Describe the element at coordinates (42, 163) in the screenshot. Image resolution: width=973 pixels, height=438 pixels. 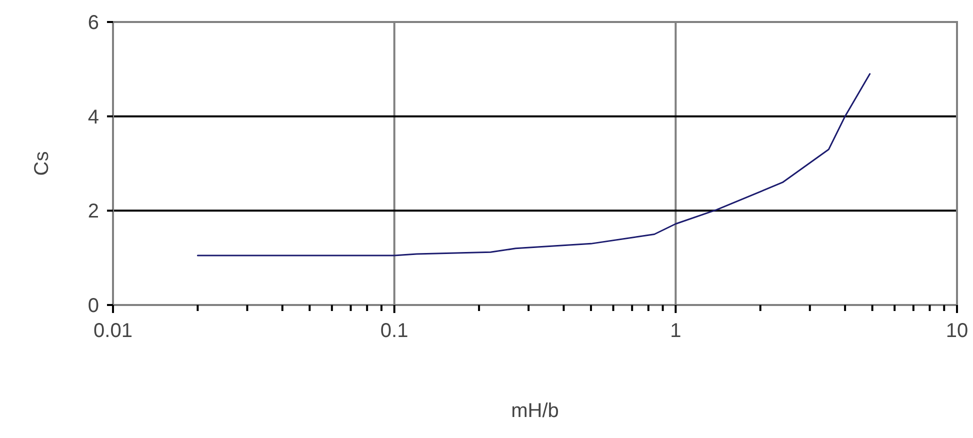
I see `y-axis-title: Cs` at that location.